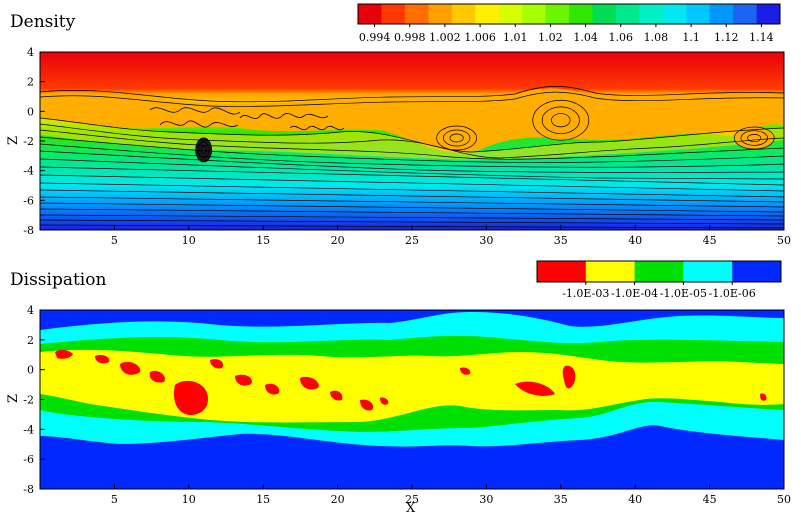 Image resolution: width=801 pixels, height=516 pixels. Describe the element at coordinates (621, 37) in the screenshot. I see `colorbar-tick-label: 1.06` at that location.